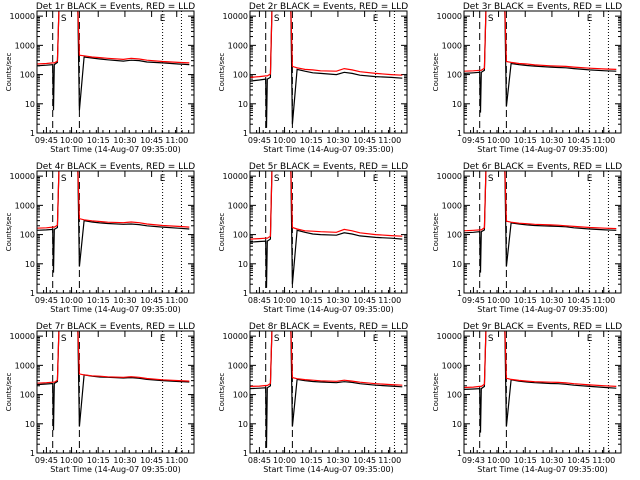  I want to click on chart-title: Det 2r BLACK = Events, RED = LLD, so click(328, 7).